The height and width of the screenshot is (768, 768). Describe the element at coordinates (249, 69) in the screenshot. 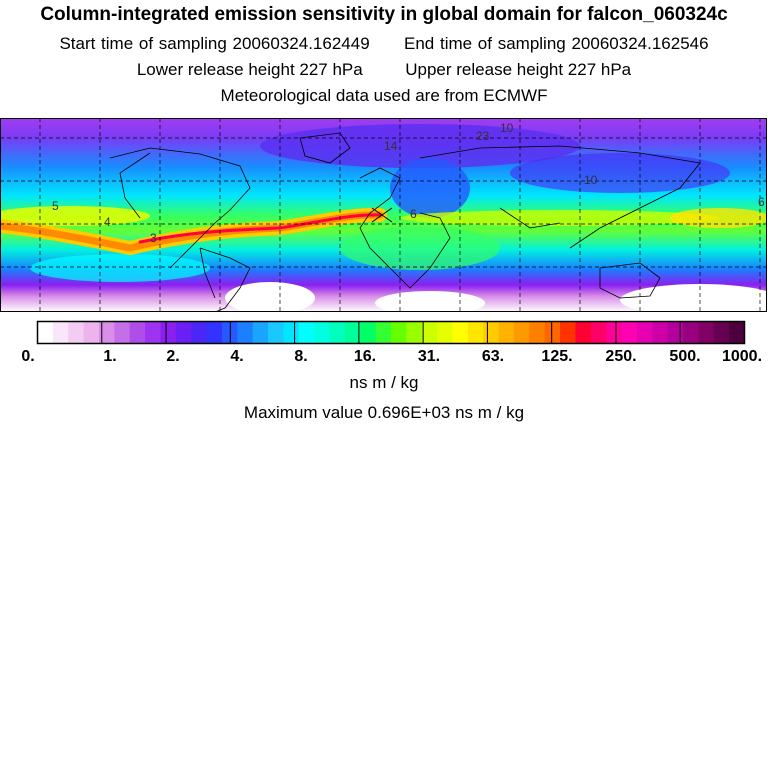

I see `lower-height: Lower release height 227 hPa` at that location.